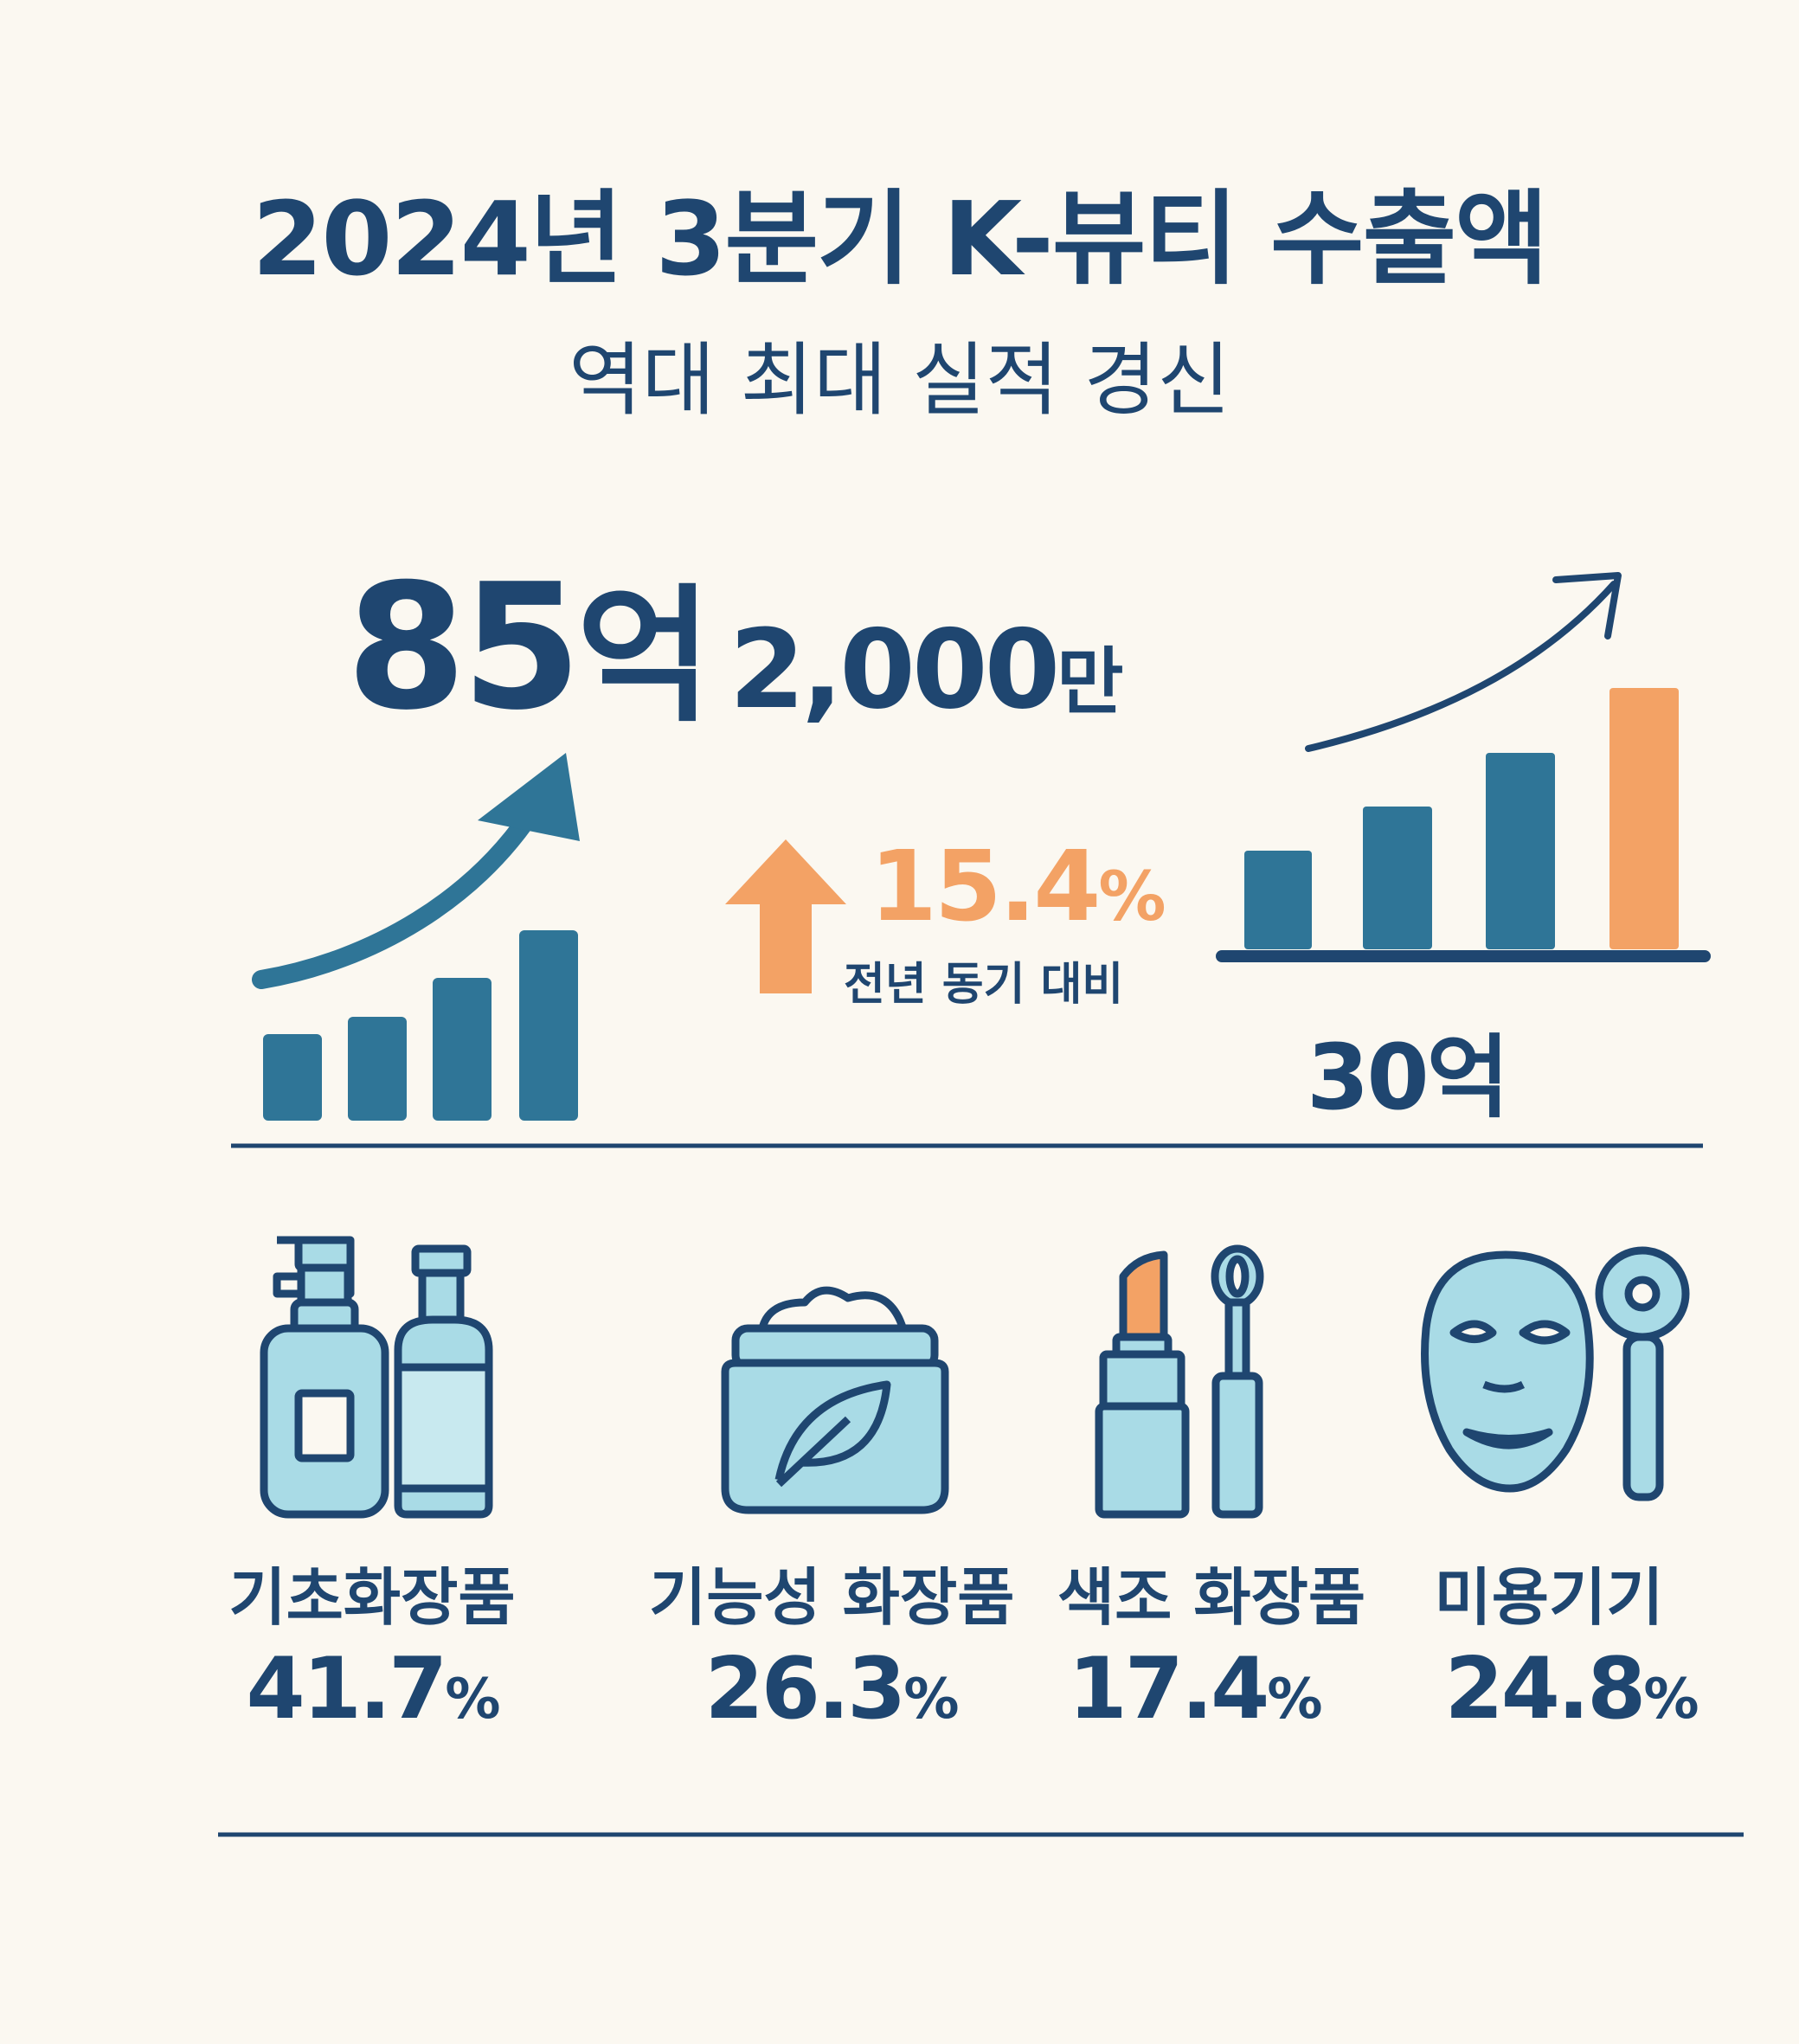 This screenshot has height=2044, width=1799. I want to click on category-name-functional: 기능성 화장품, so click(832, 1597).